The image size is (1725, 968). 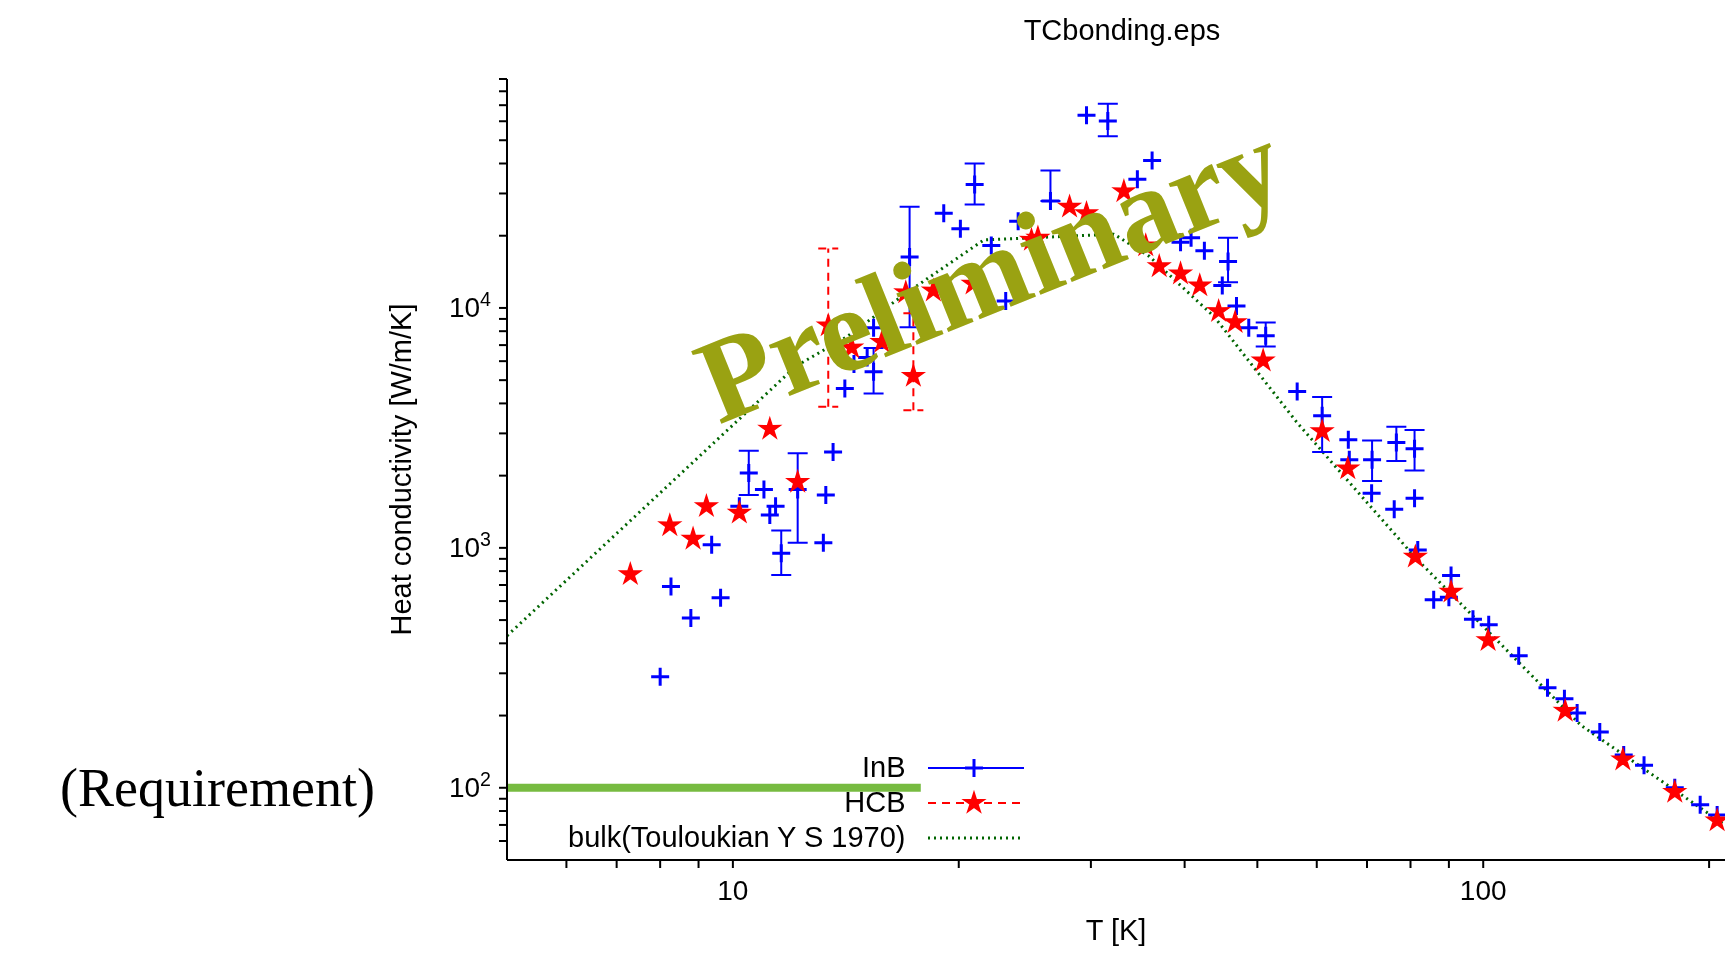 What do you see at coordinates (1483, 890) in the screenshot?
I see `x-tick-label: 100` at bounding box center [1483, 890].